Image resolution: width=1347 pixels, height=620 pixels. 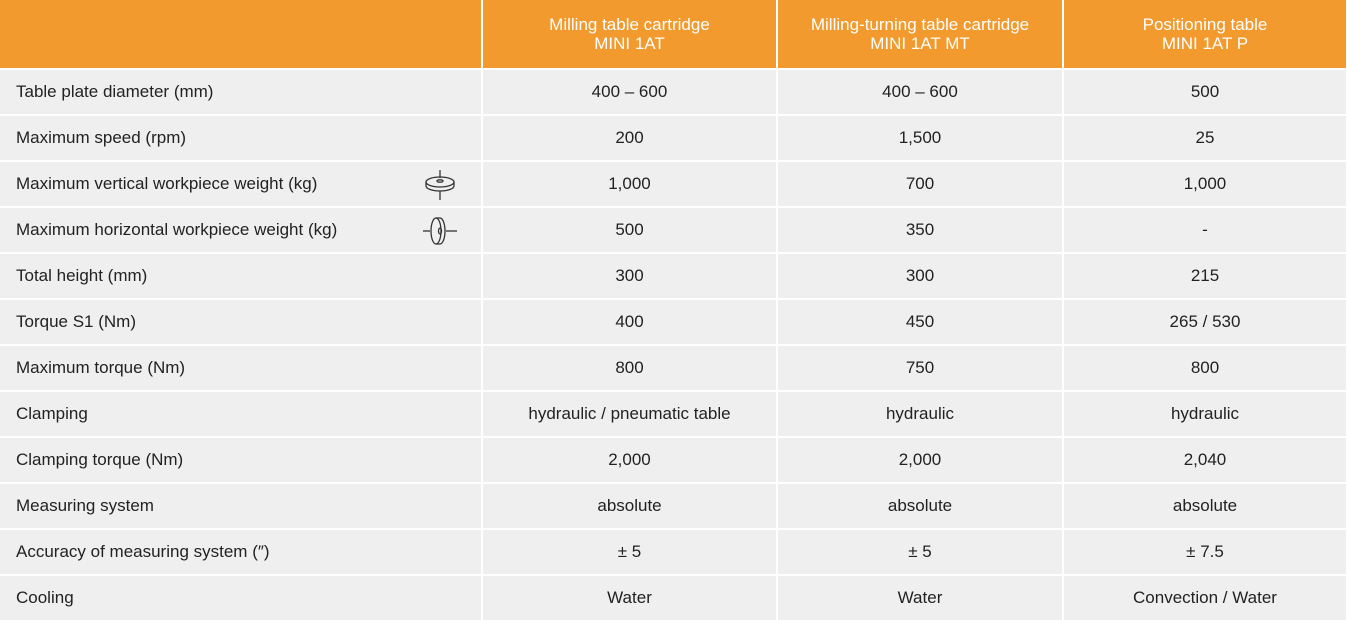 What do you see at coordinates (920, 137) in the screenshot?
I see `cell: 1,500` at bounding box center [920, 137].